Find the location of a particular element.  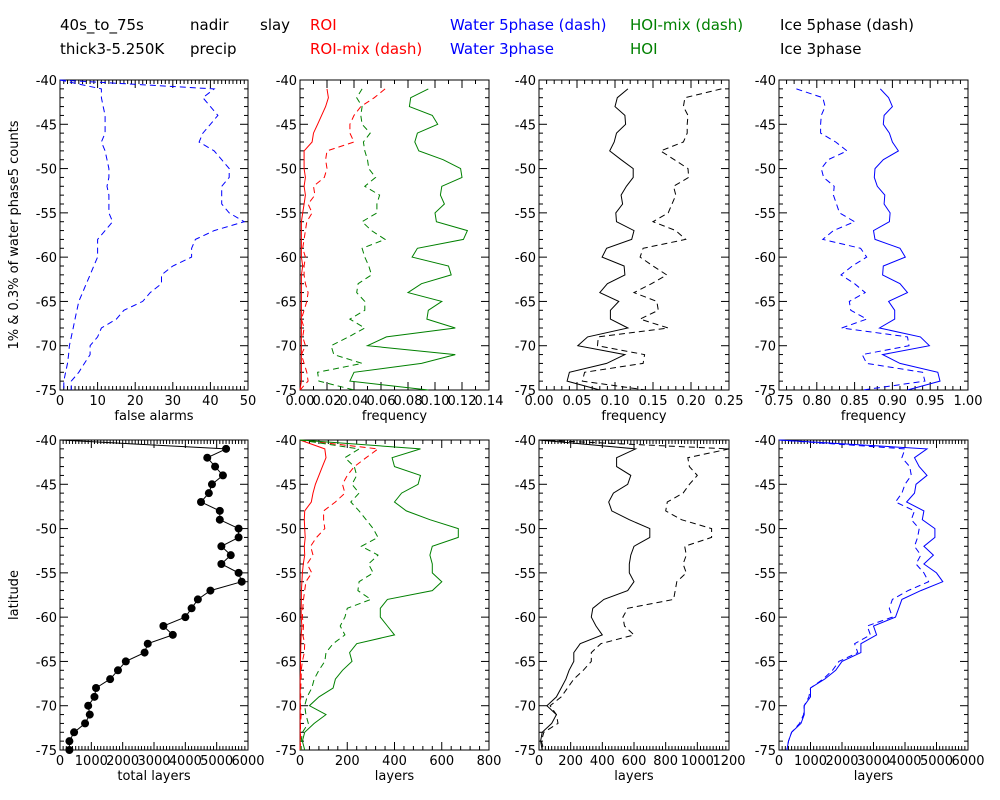

x-tick-label: 600 is located at coordinates (634, 761).